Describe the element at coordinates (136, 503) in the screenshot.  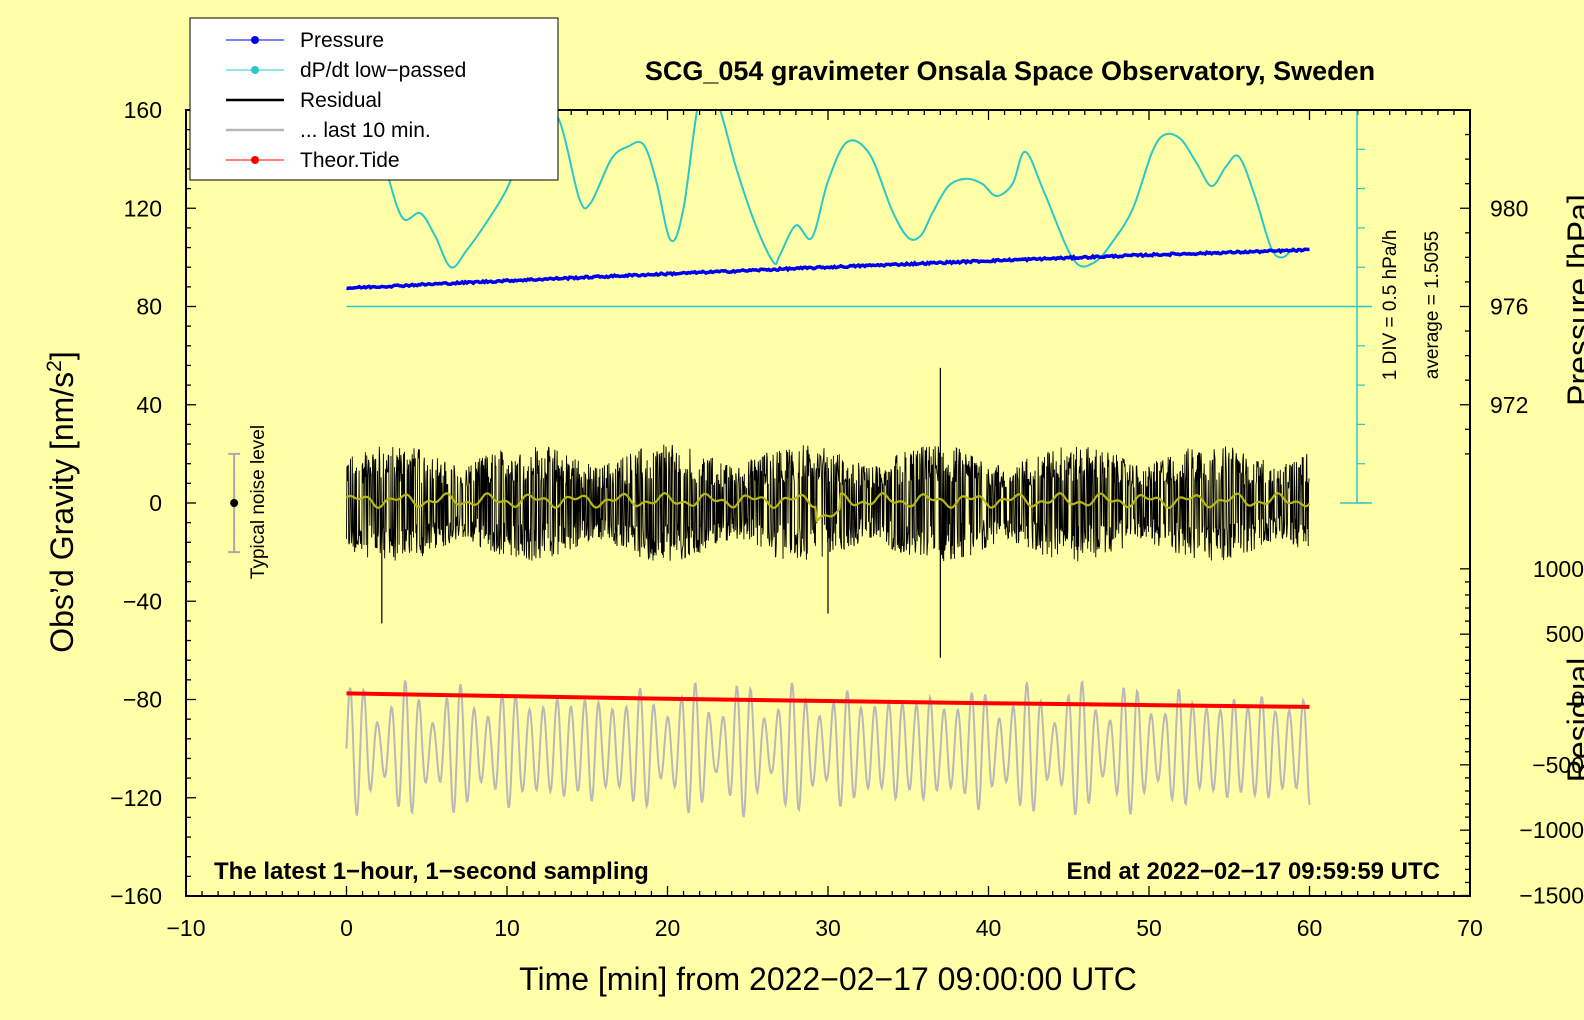
I see `y-tick-labels: 160 120 80 40 0 −40 −80 −120 −160` at that location.